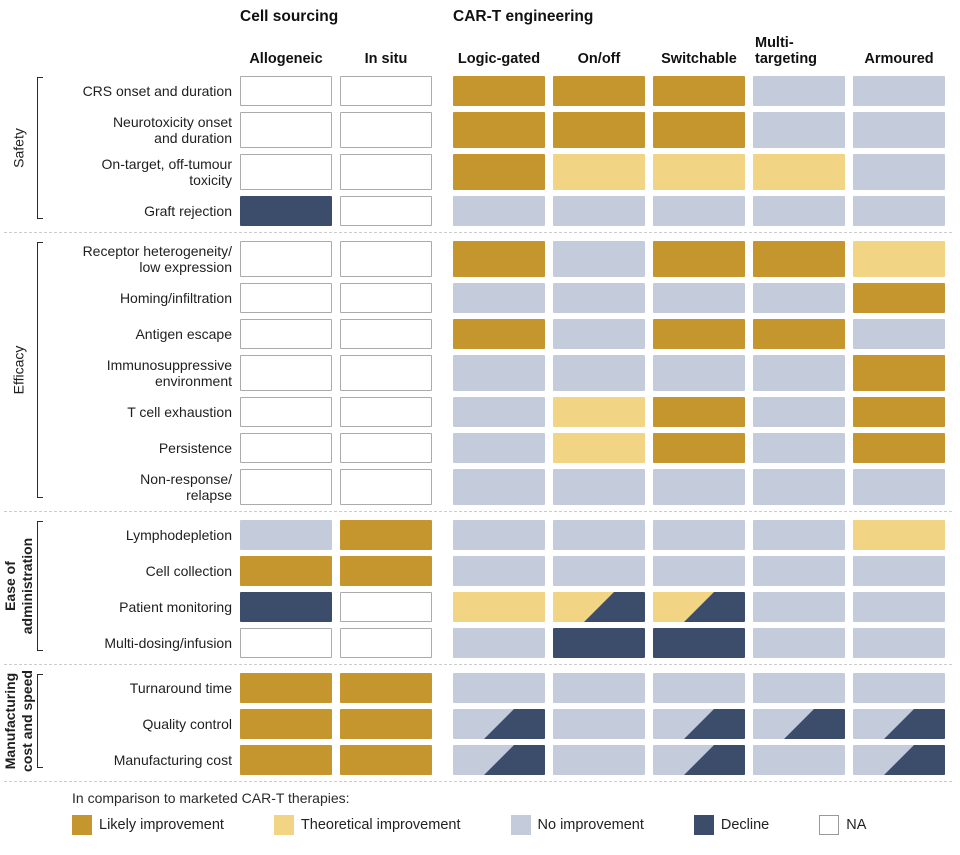 This screenshot has width=960, height=855. Describe the element at coordinates (161, 825) in the screenshot. I see `legend-item-label: Likely improvement` at that location.